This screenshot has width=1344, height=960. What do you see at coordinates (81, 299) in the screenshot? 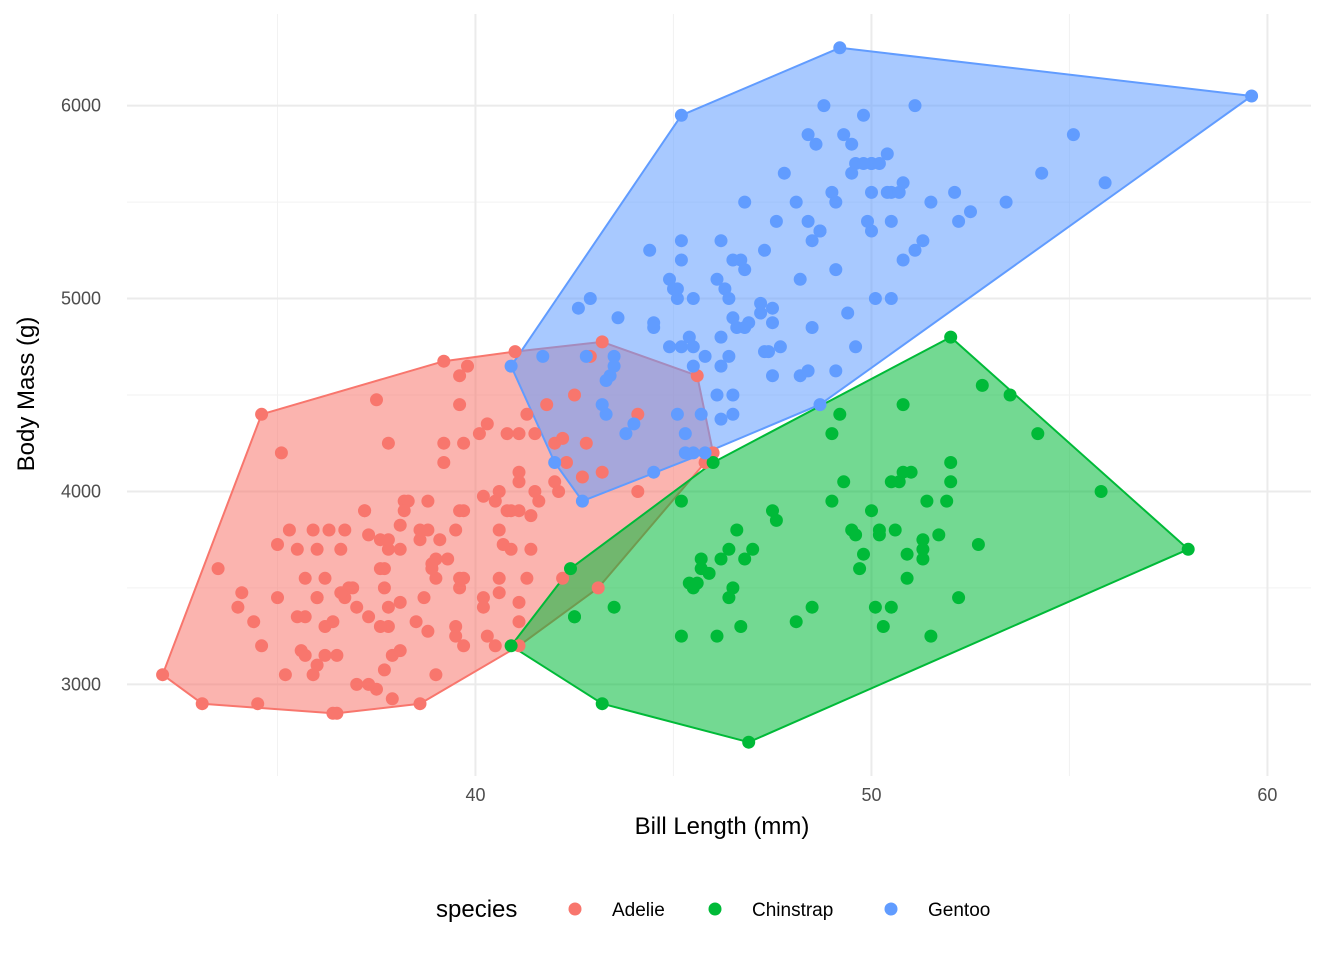
I see `y-tick-label: 5000` at bounding box center [81, 299].